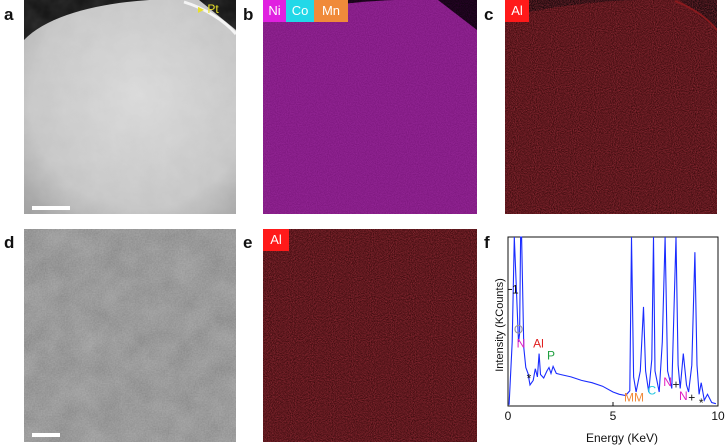  What do you see at coordinates (9, 14) in the screenshot?
I see `panel-label-a: a` at bounding box center [9, 14].